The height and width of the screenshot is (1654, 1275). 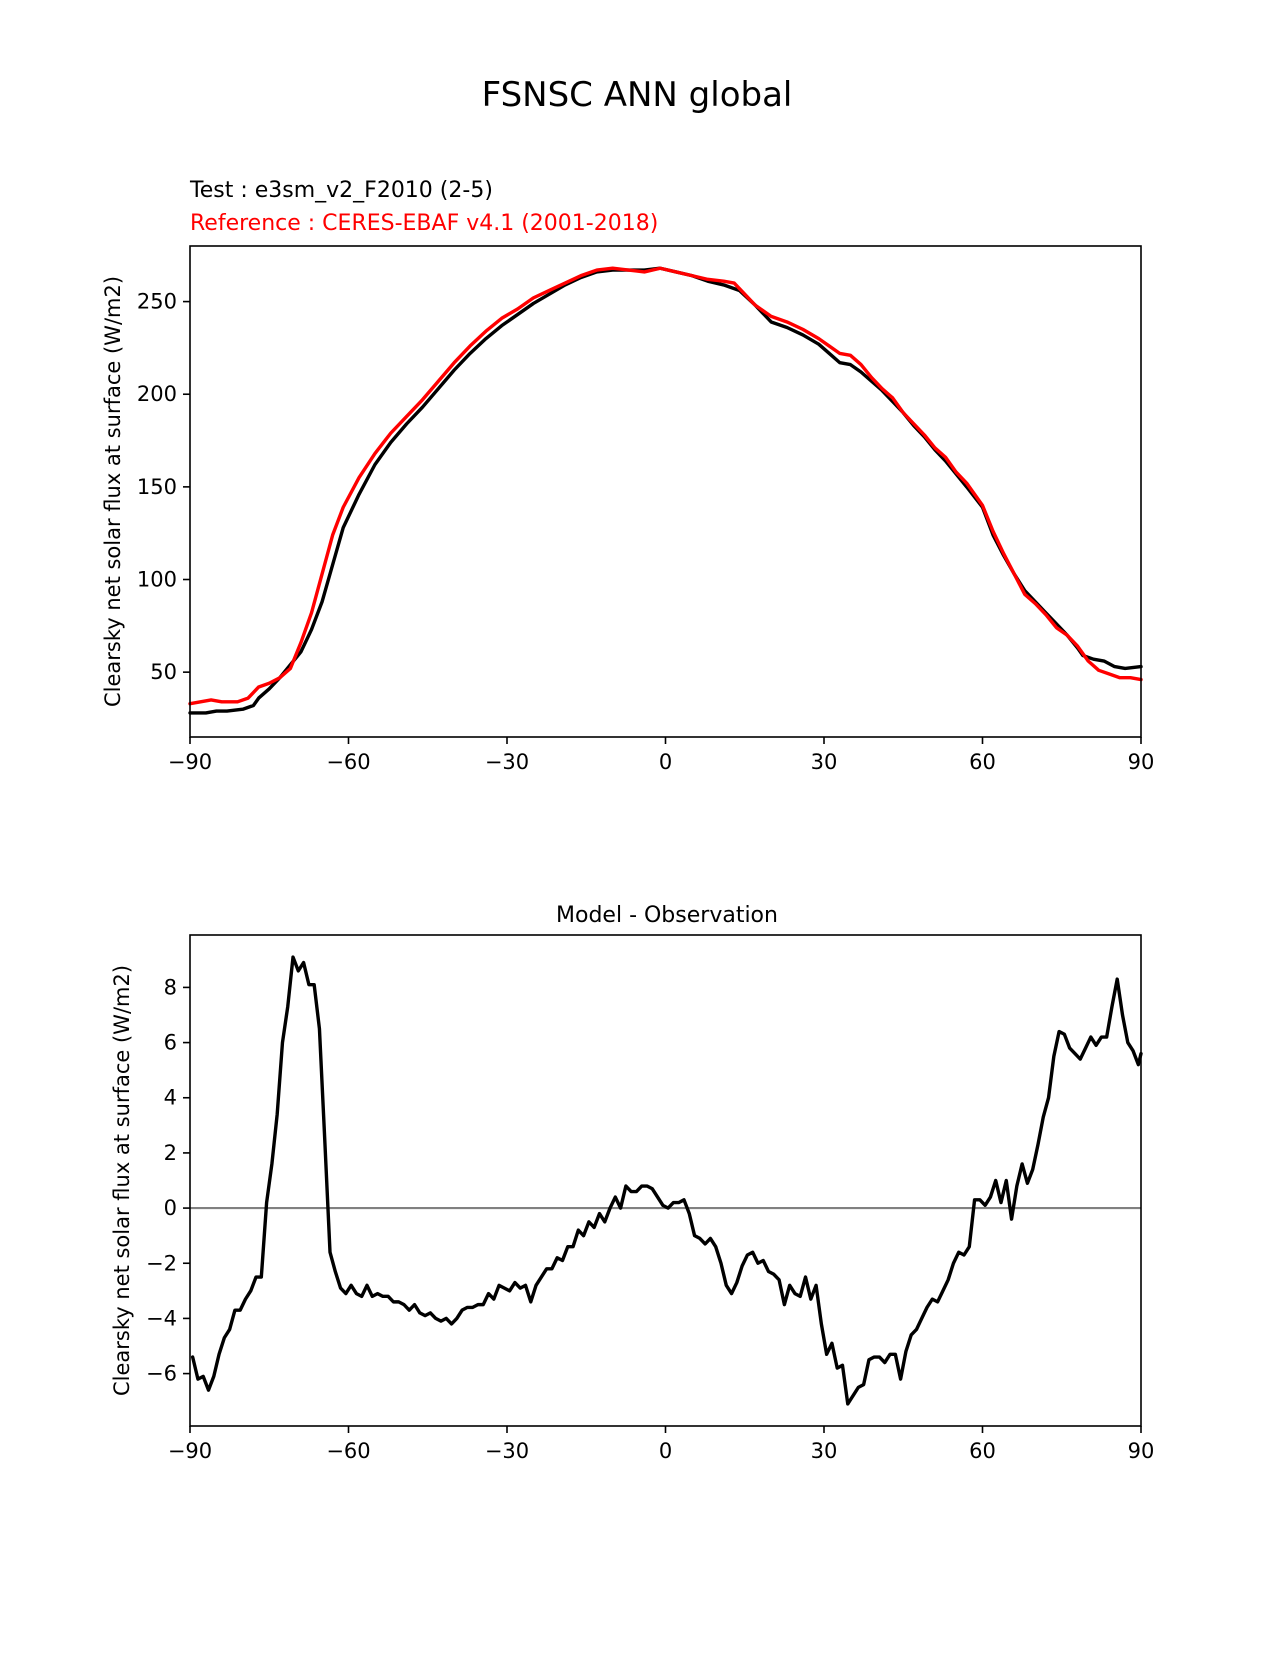 What do you see at coordinates (424, 223) in the screenshot?
I see `reference-label: Reference : CERES-EBAF v4.1 (2001-2018)` at bounding box center [424, 223].